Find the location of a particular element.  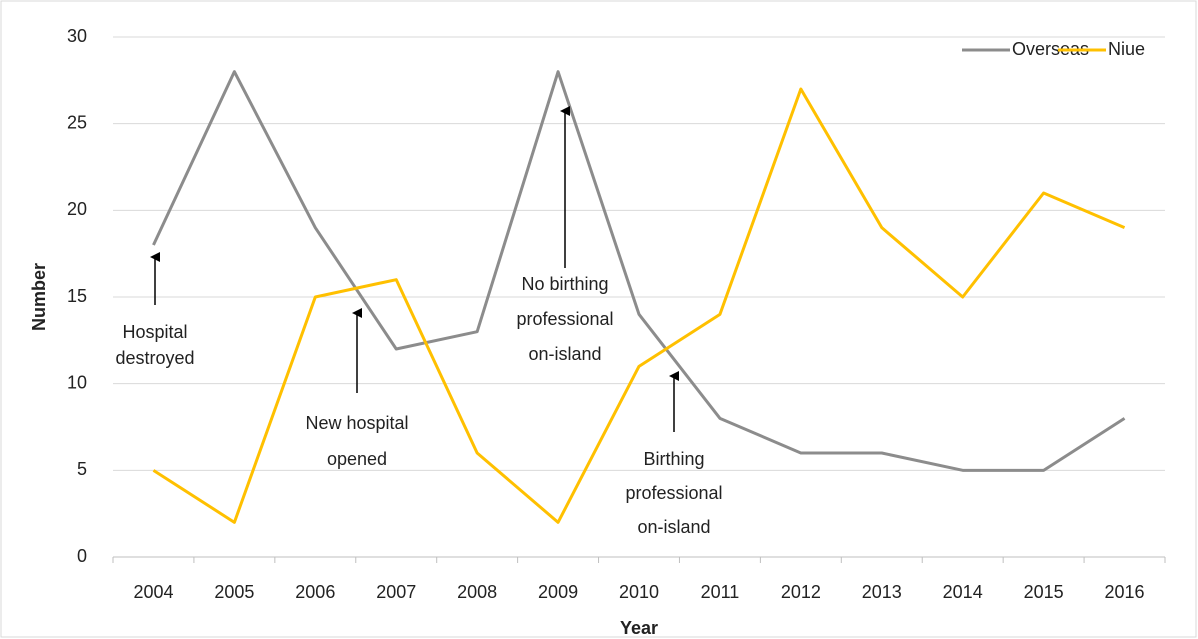

x-tick-label: 2009 is located at coordinates (558, 592).